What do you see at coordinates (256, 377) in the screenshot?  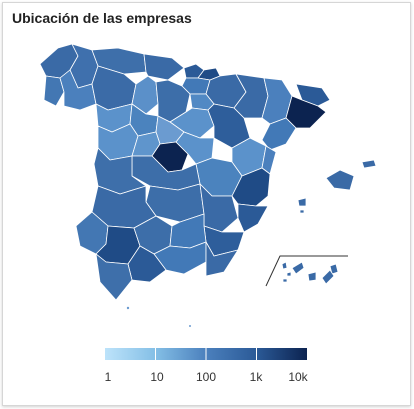 I see `legend-tick-label: 1k` at bounding box center [256, 377].